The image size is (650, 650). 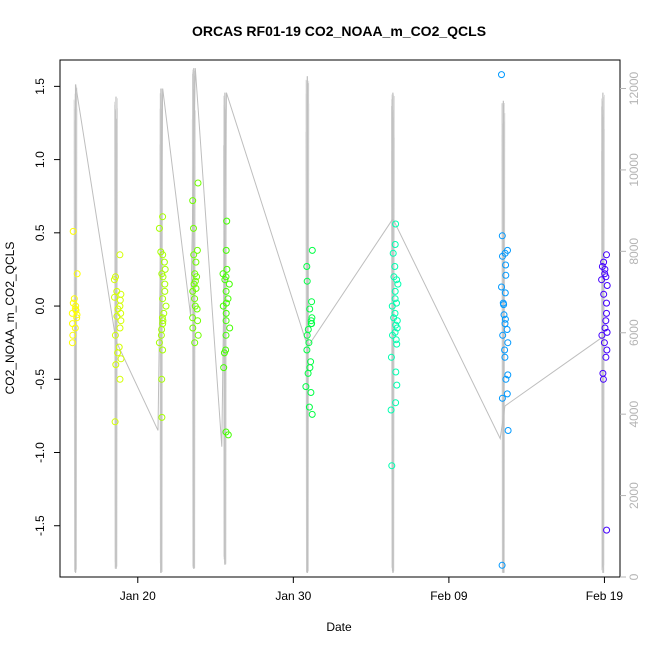 I want to click on y2-tick-label-2: 4000, so click(x=634, y=414).